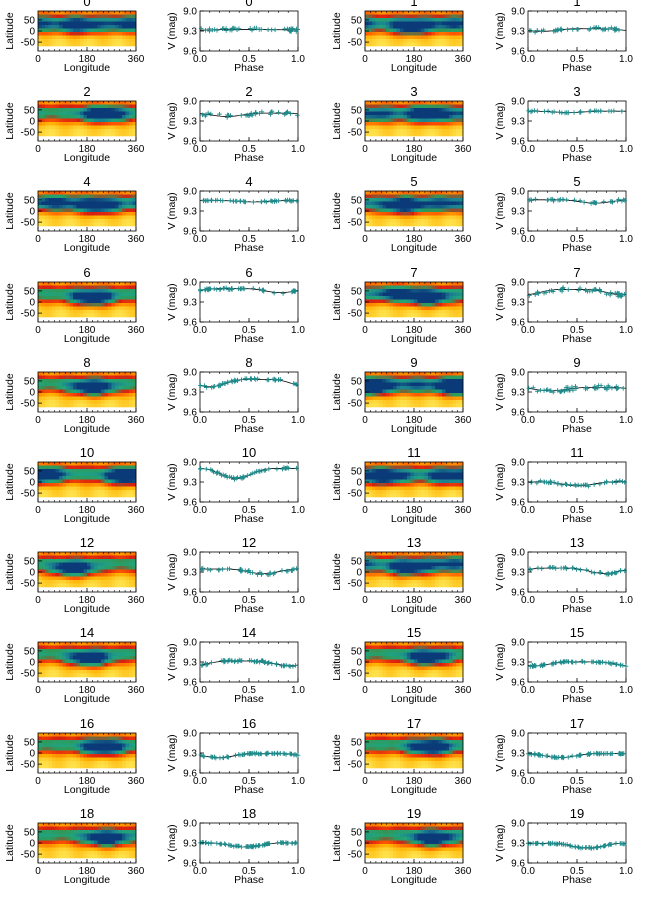  I want to click on lc-title: 8, so click(248, 362).